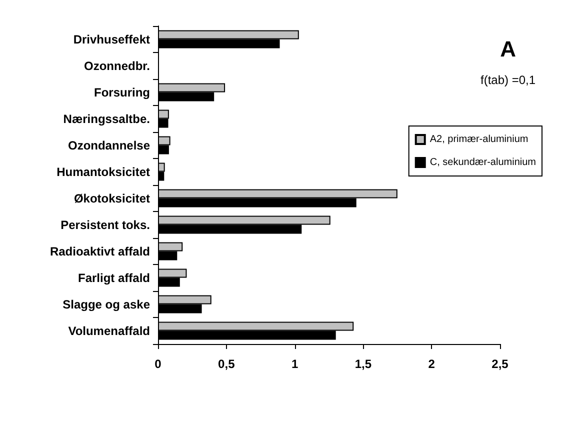 The height and width of the screenshot is (428, 562). Describe the element at coordinates (114, 277) in the screenshot. I see `y-tick-label: Farligt affald` at that location.